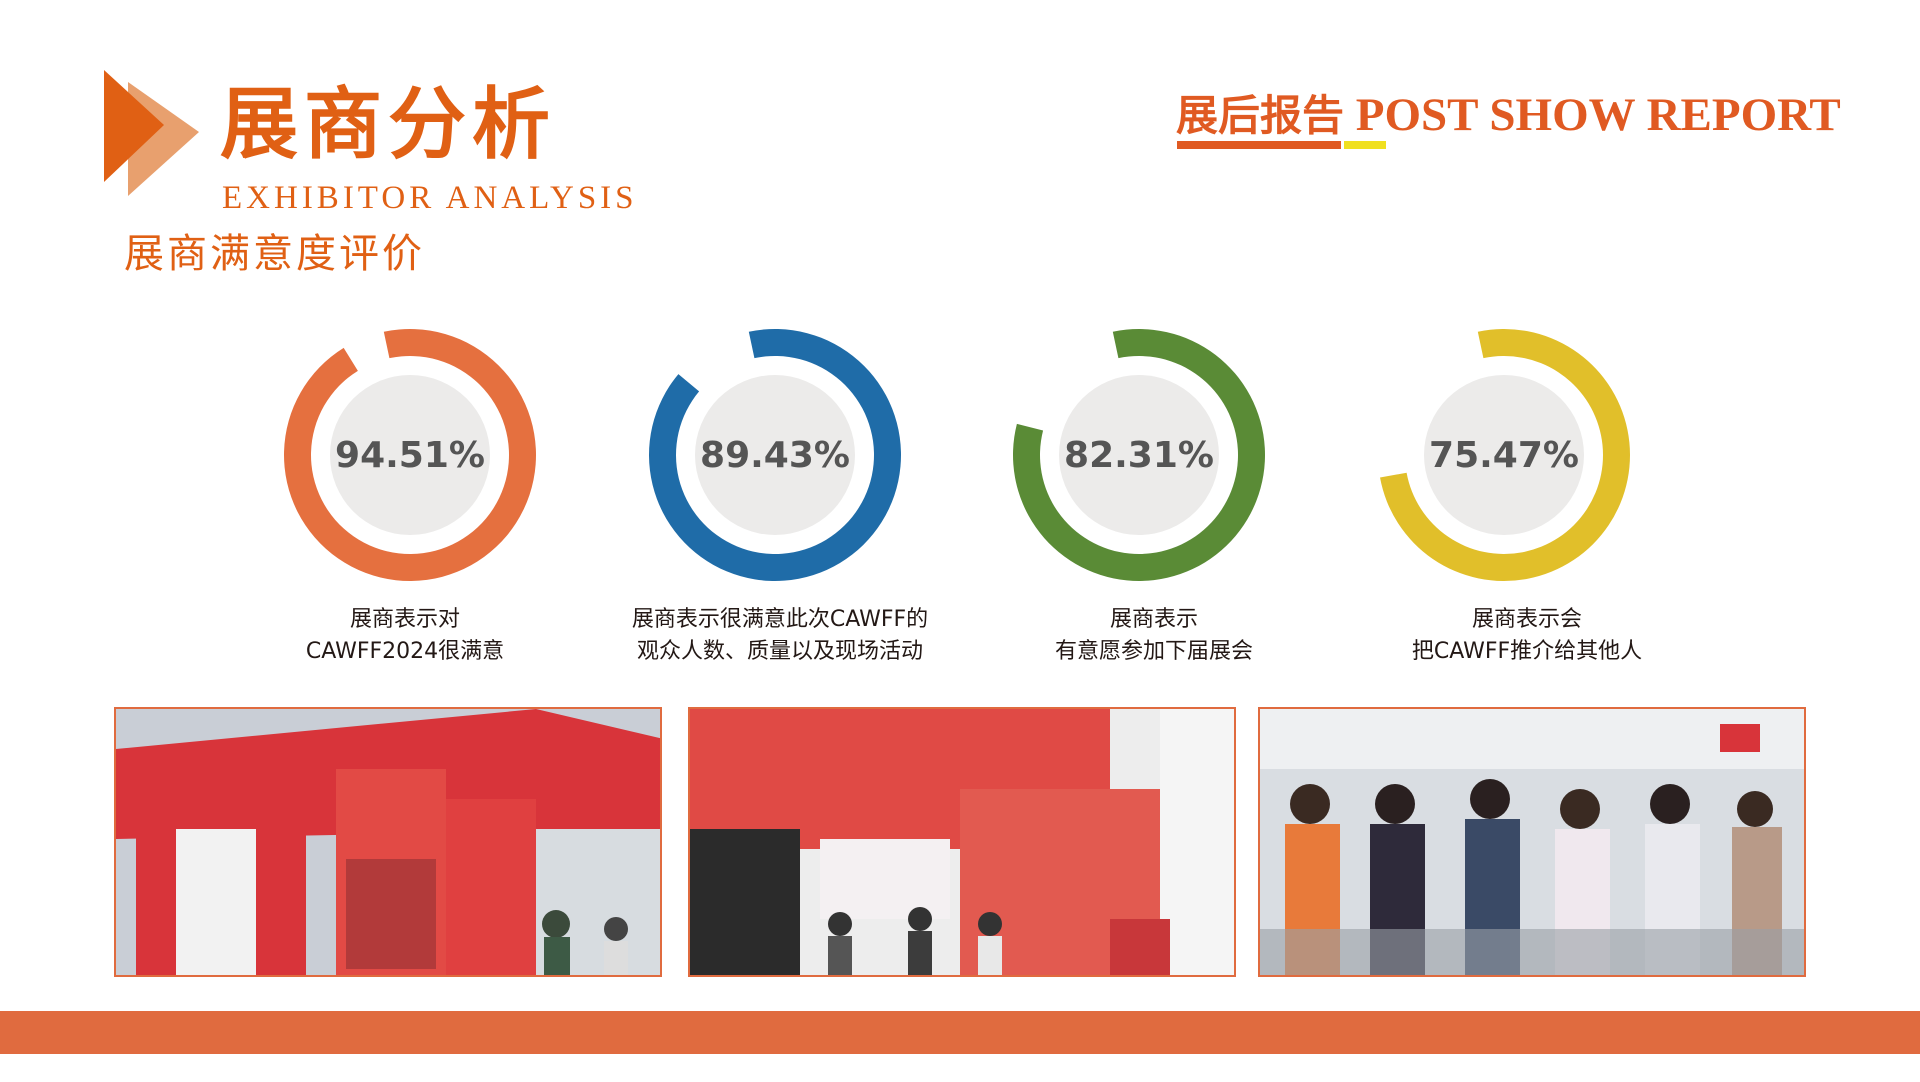 The width and height of the screenshot is (1920, 1082). Describe the element at coordinates (1260, 115) in the screenshot. I see `report-heading-cn: 展后报告` at that location.